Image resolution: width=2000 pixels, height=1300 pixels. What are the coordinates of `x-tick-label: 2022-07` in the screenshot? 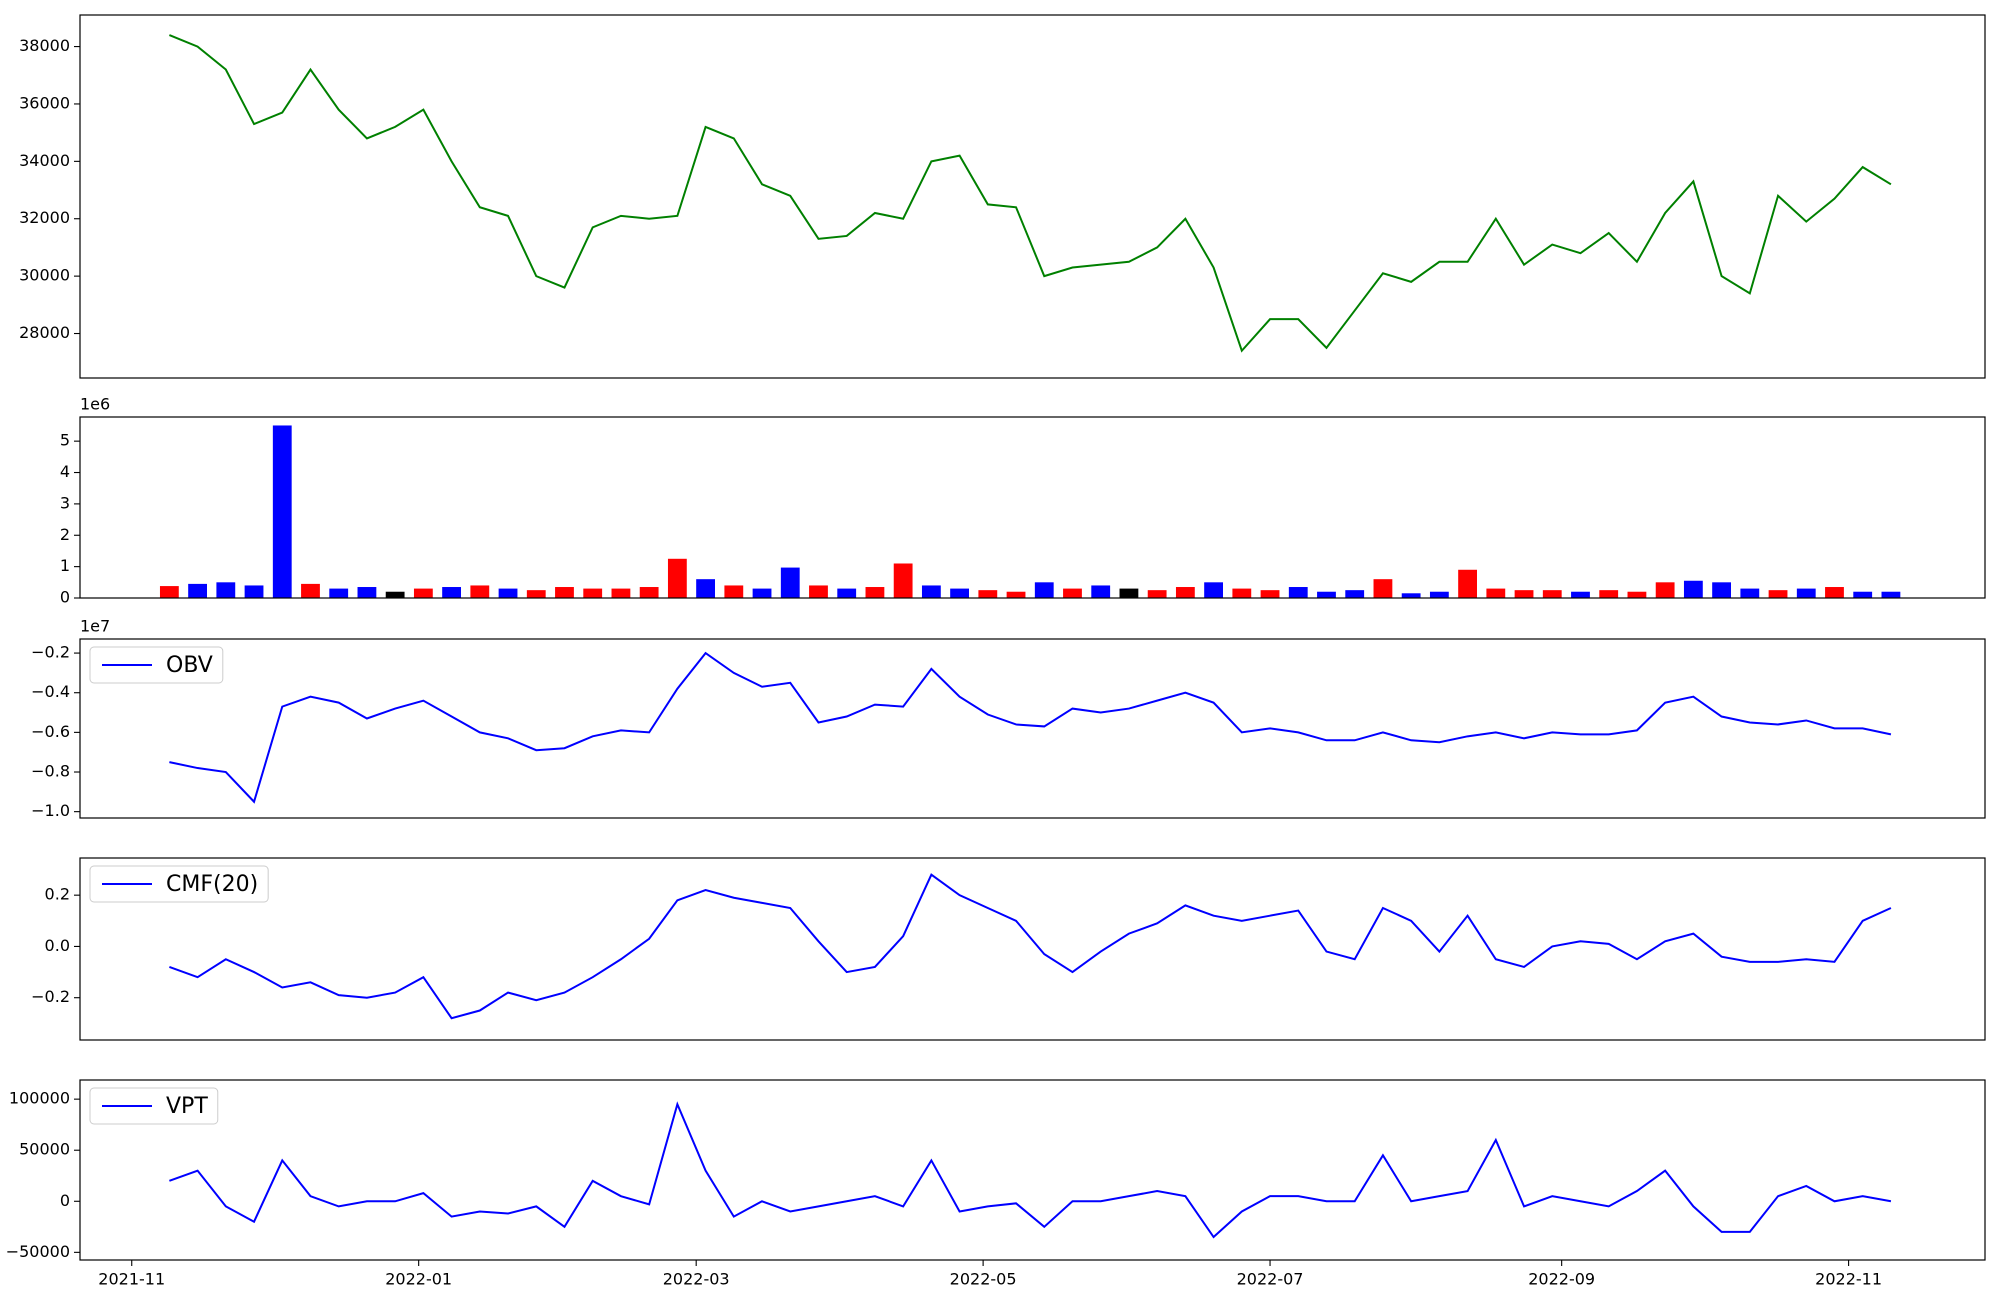 It's located at (1270, 1279).